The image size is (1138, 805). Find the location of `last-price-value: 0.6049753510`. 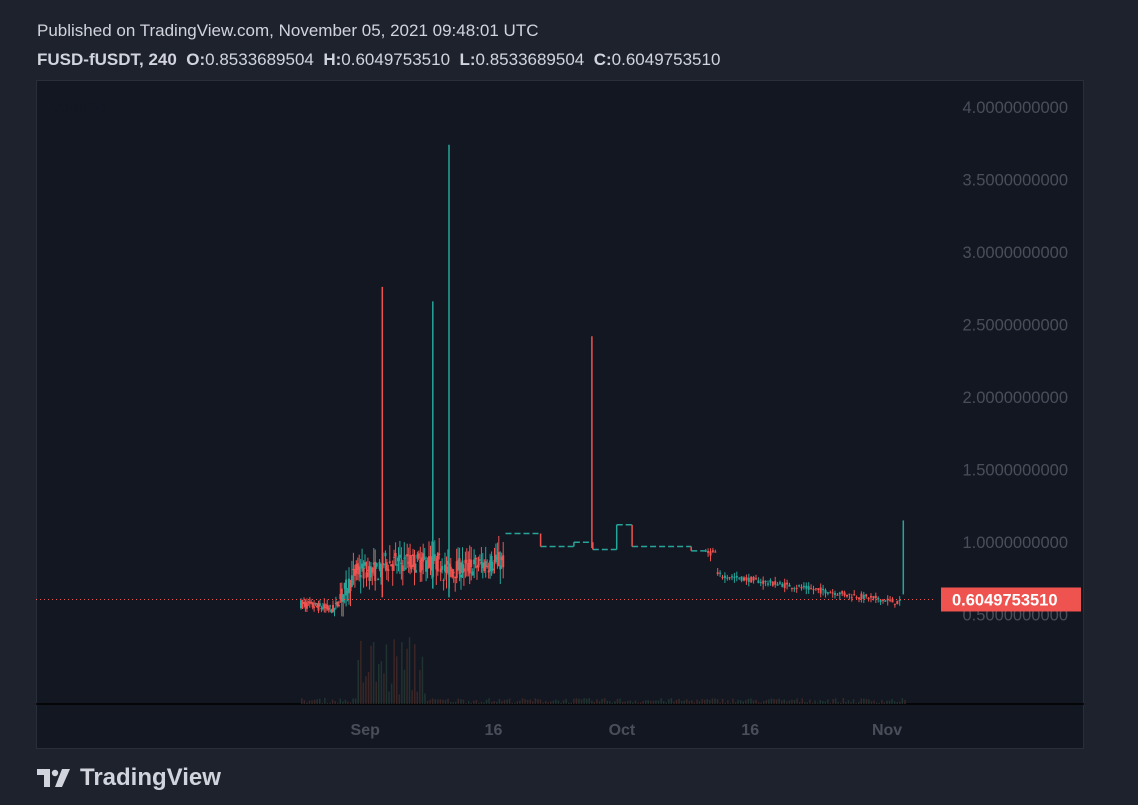

last-price-value: 0.6049753510 is located at coordinates (1005, 600).